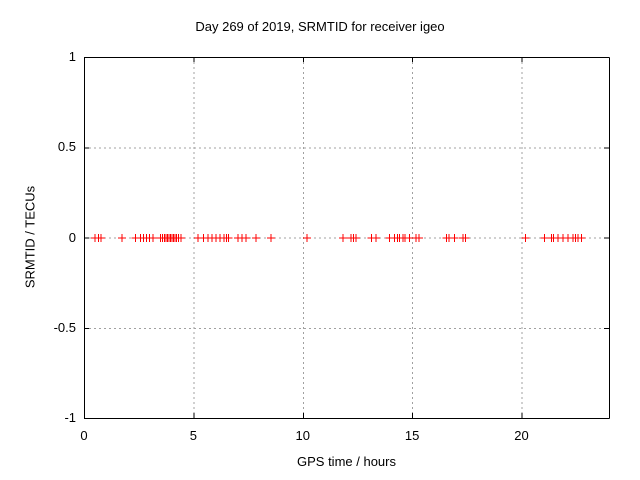  I want to click on y-tick-label: -1, so click(70, 417).